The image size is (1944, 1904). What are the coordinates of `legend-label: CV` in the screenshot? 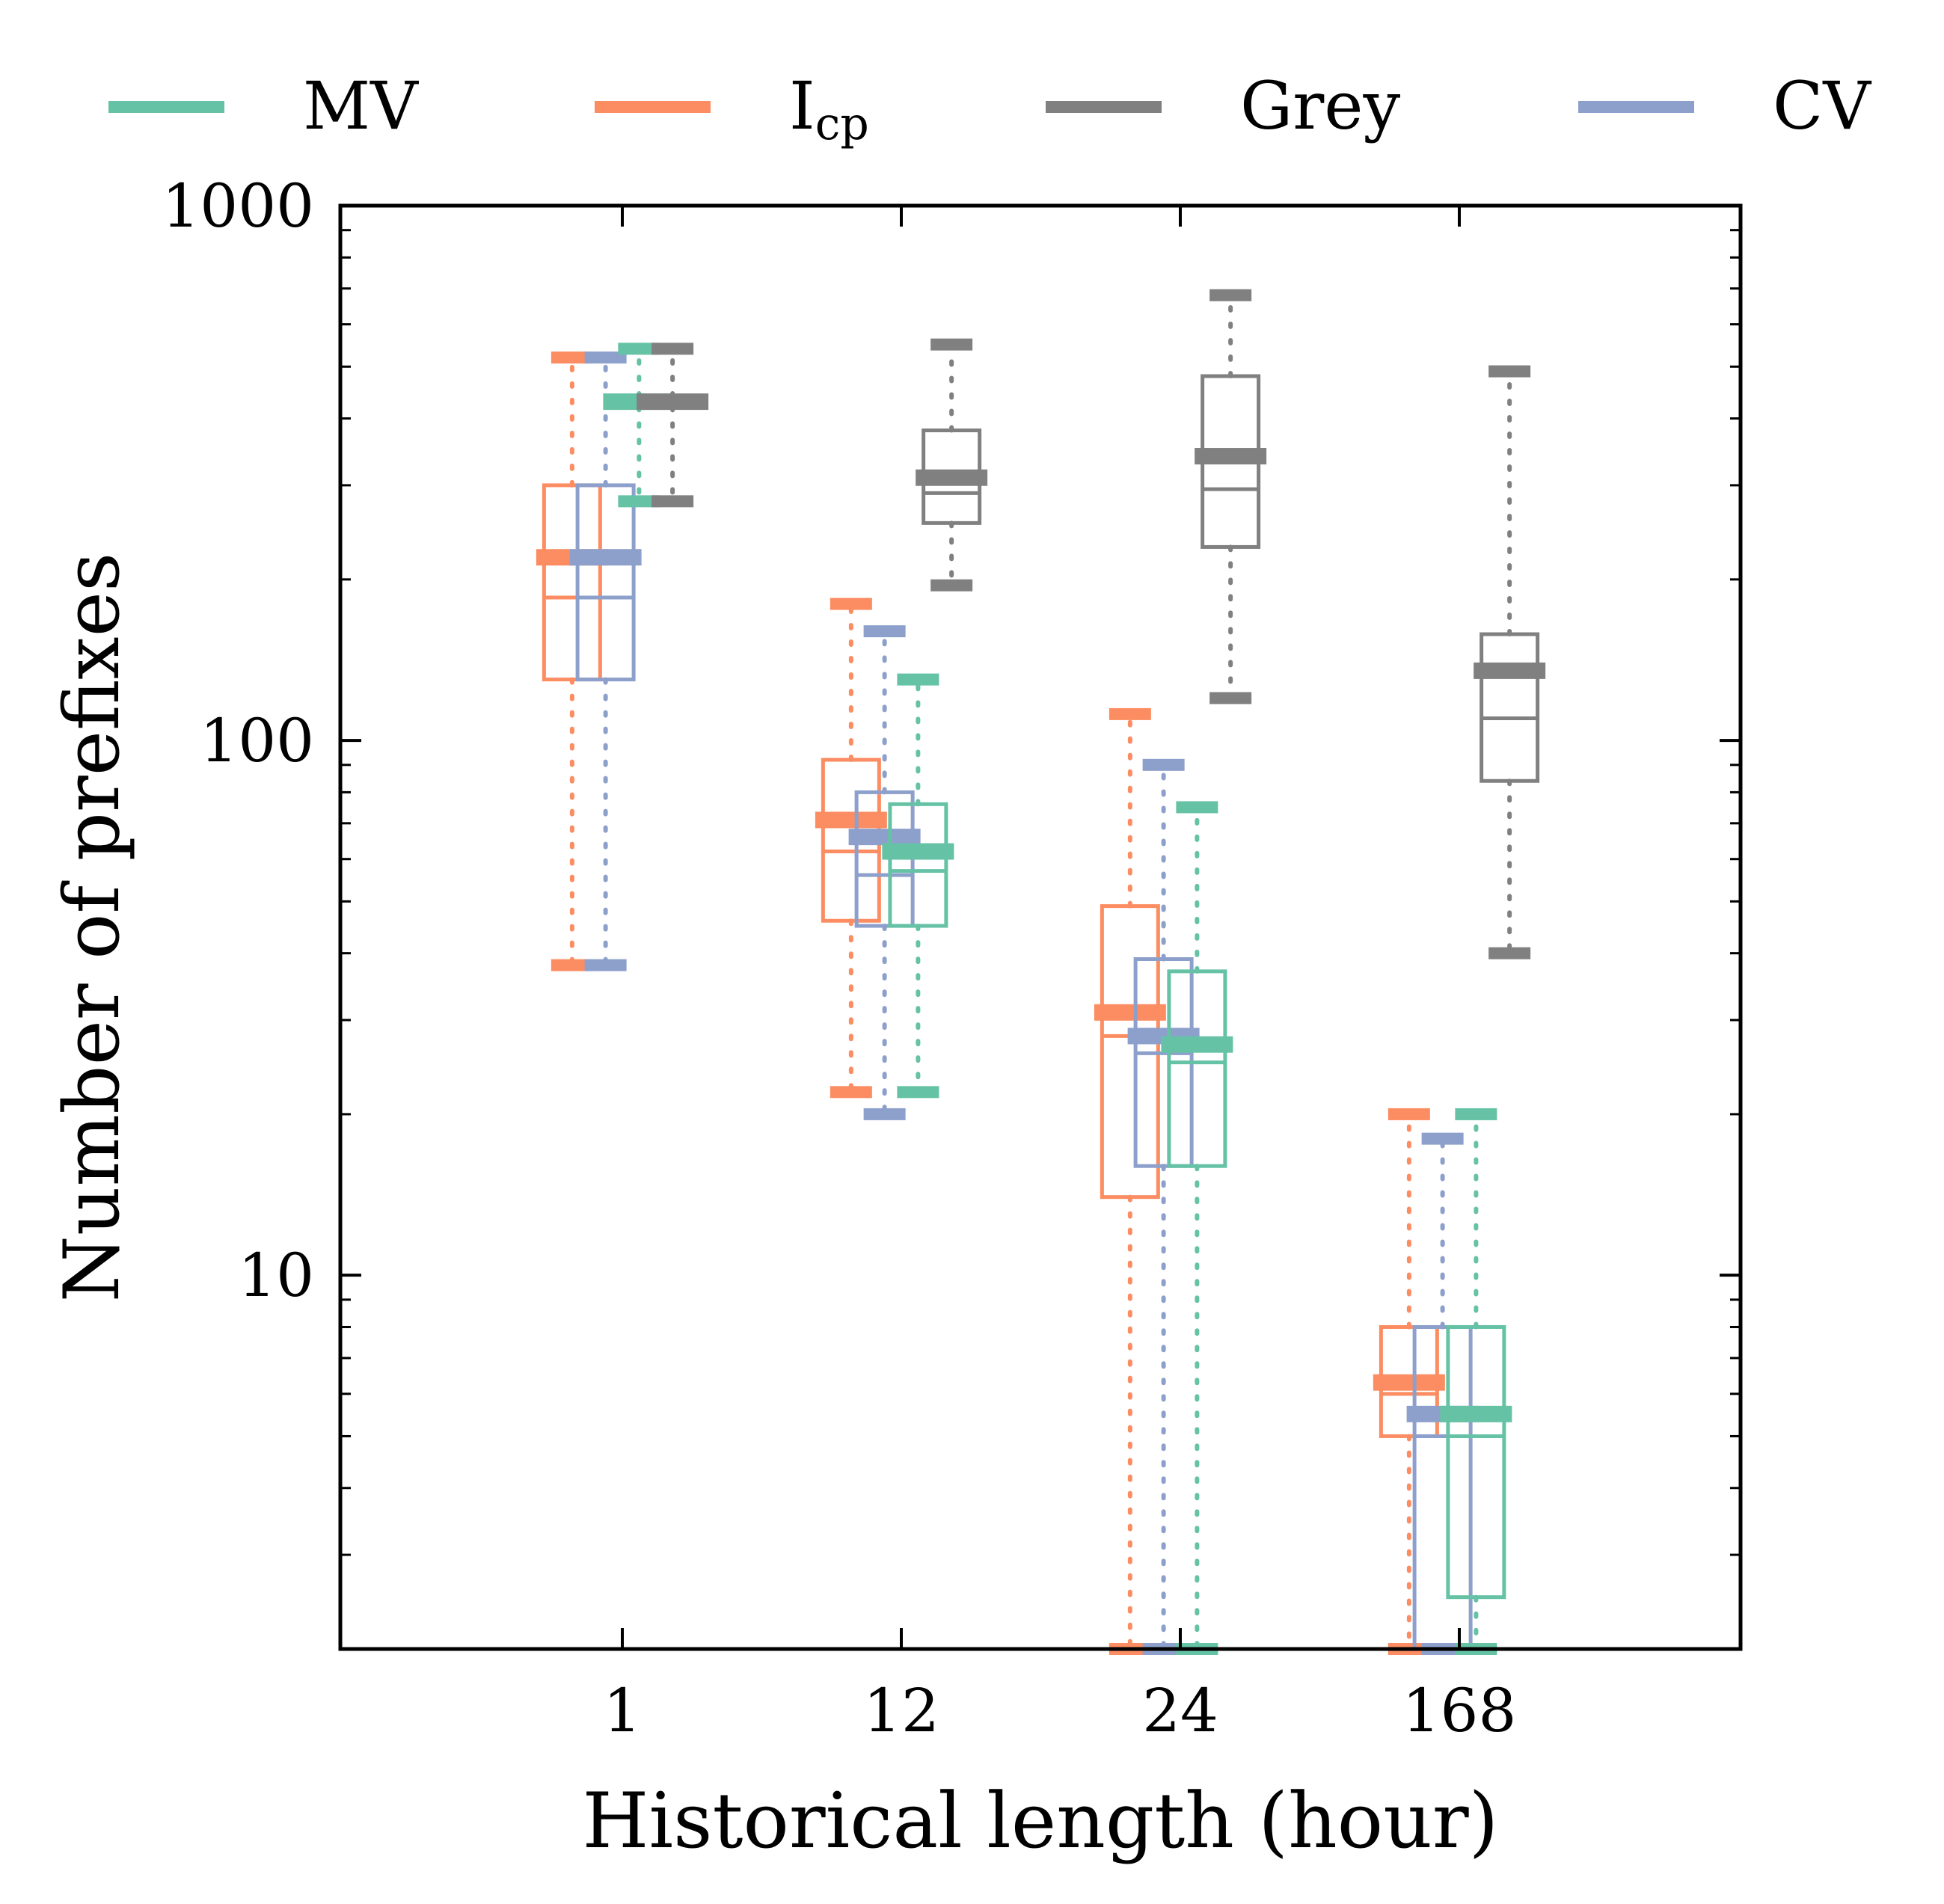 It's located at (1822, 105).